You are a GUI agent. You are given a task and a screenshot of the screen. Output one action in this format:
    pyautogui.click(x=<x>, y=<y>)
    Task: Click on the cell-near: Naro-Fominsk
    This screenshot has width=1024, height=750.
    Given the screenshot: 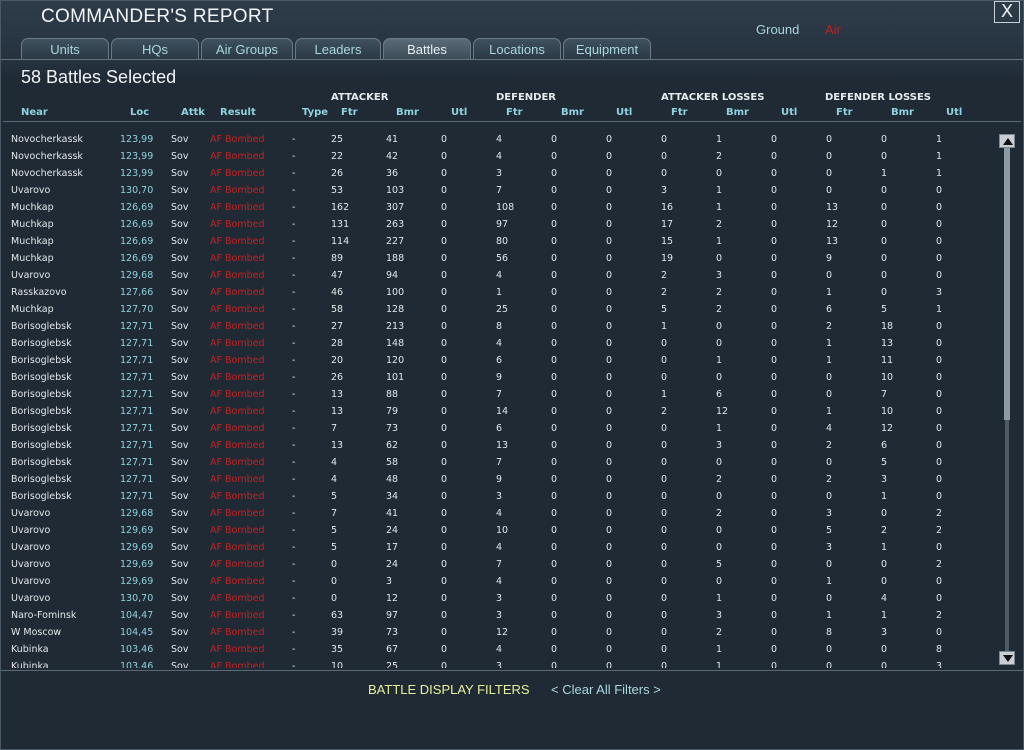 What is the action you would take?
    pyautogui.click(x=44, y=615)
    